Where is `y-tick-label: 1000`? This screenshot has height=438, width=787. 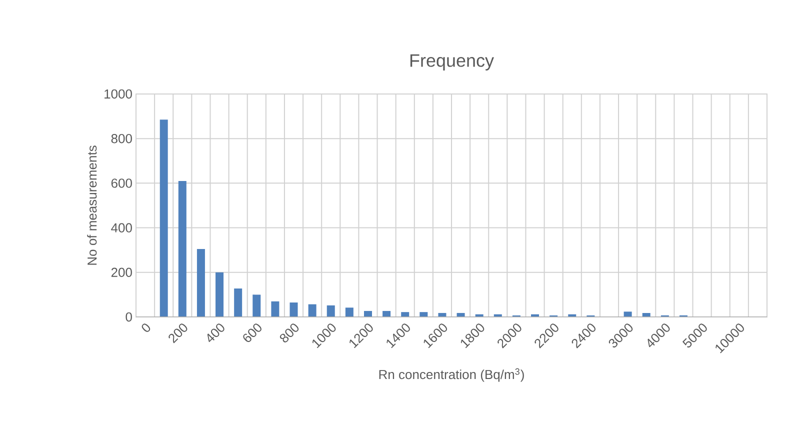 y-tick-label: 1000 is located at coordinates (118, 94).